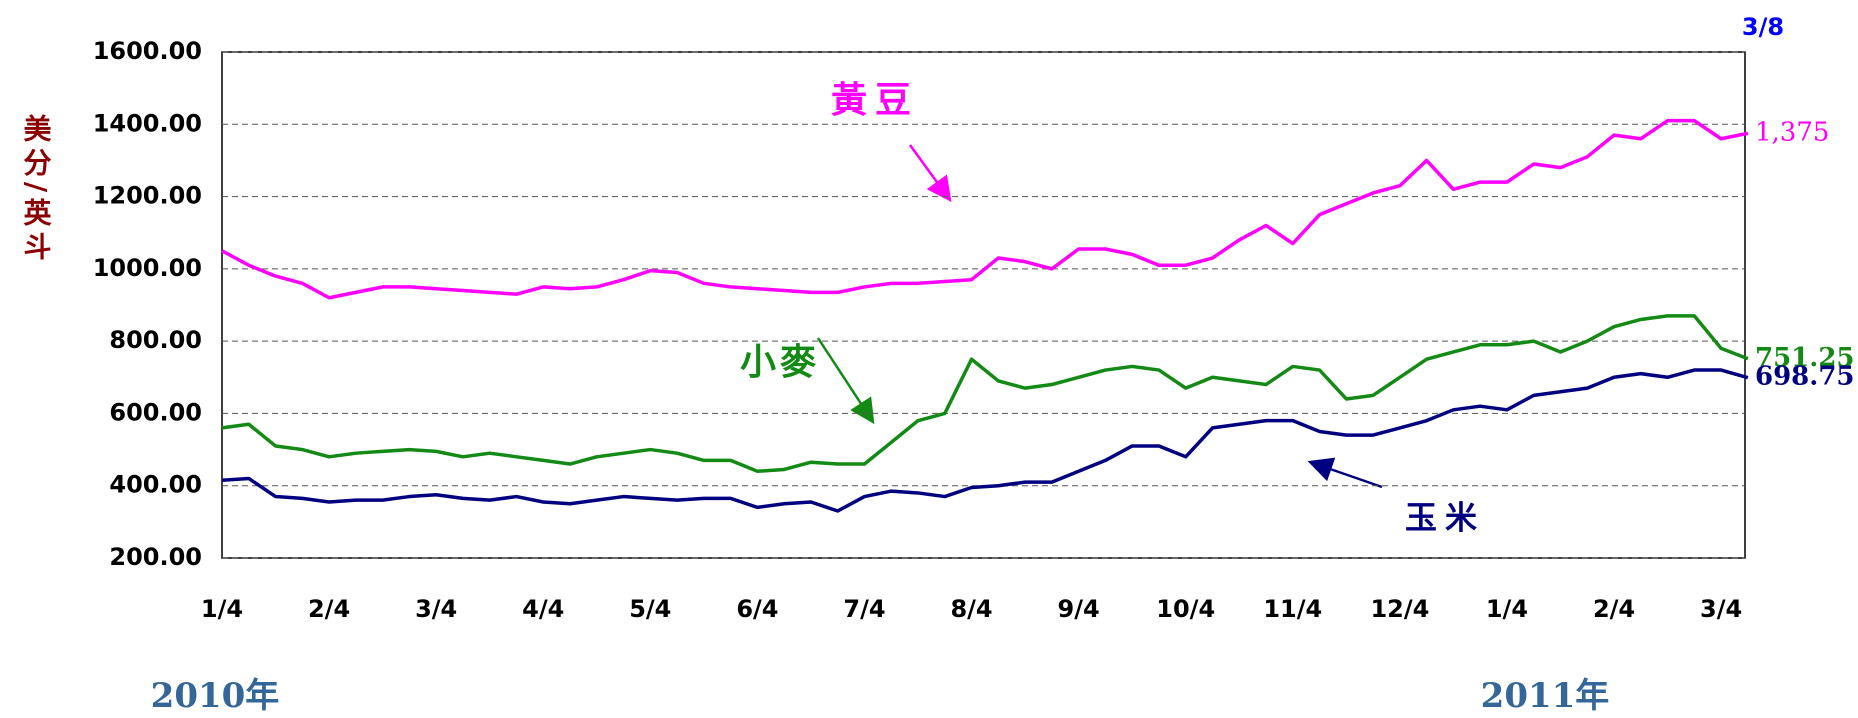 This screenshot has width=1858, height=718. I want to click on y-tick-label: 200.00, so click(155, 557).